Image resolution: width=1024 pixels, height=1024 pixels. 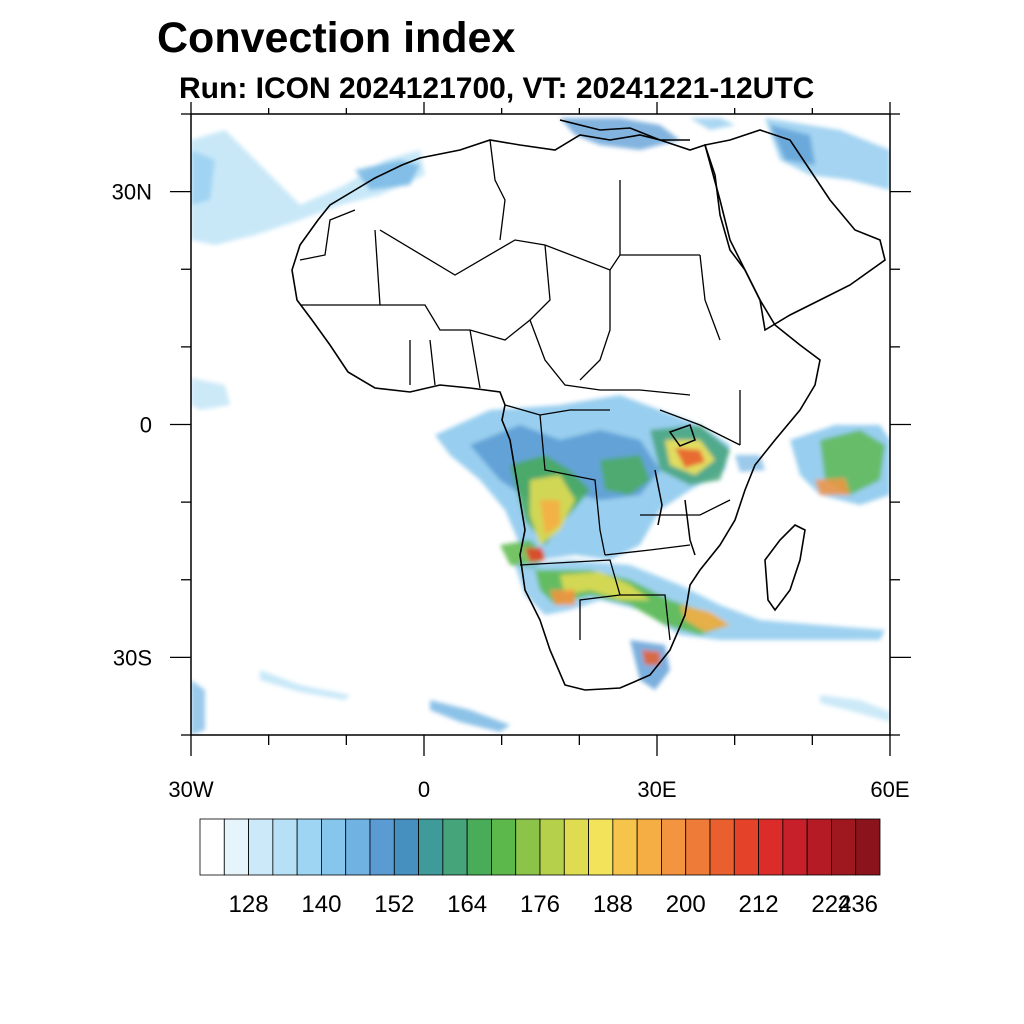 I want to click on chart-title: Convection index, so click(x=336, y=38).